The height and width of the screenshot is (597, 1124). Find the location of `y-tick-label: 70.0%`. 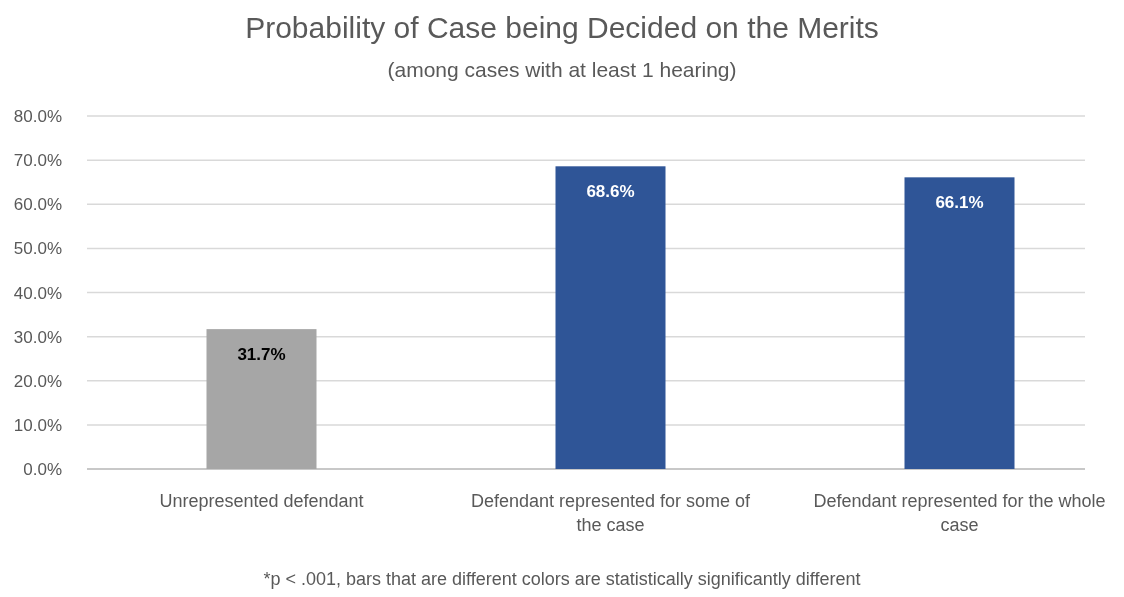

y-tick-label: 70.0% is located at coordinates (37, 161).